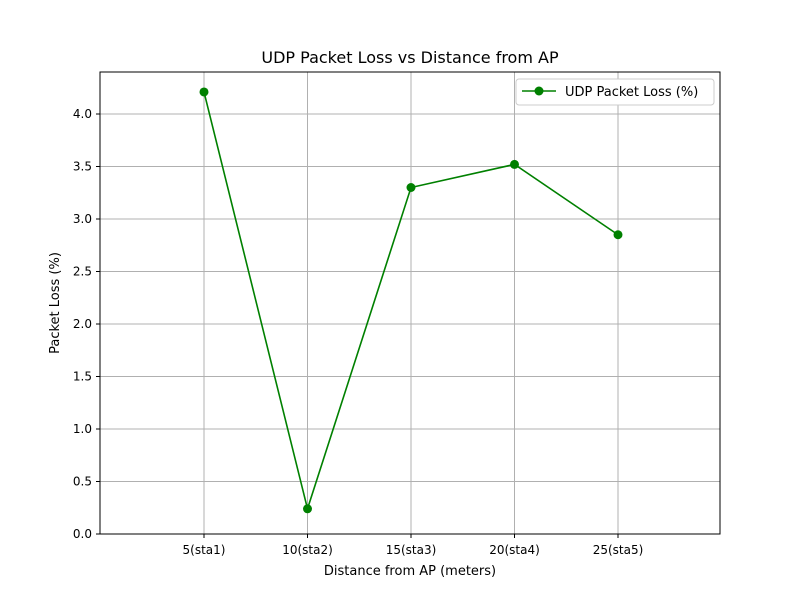 The height and width of the screenshot is (600, 800). I want to click on x-tick-label: 15(sta3), so click(411, 550).